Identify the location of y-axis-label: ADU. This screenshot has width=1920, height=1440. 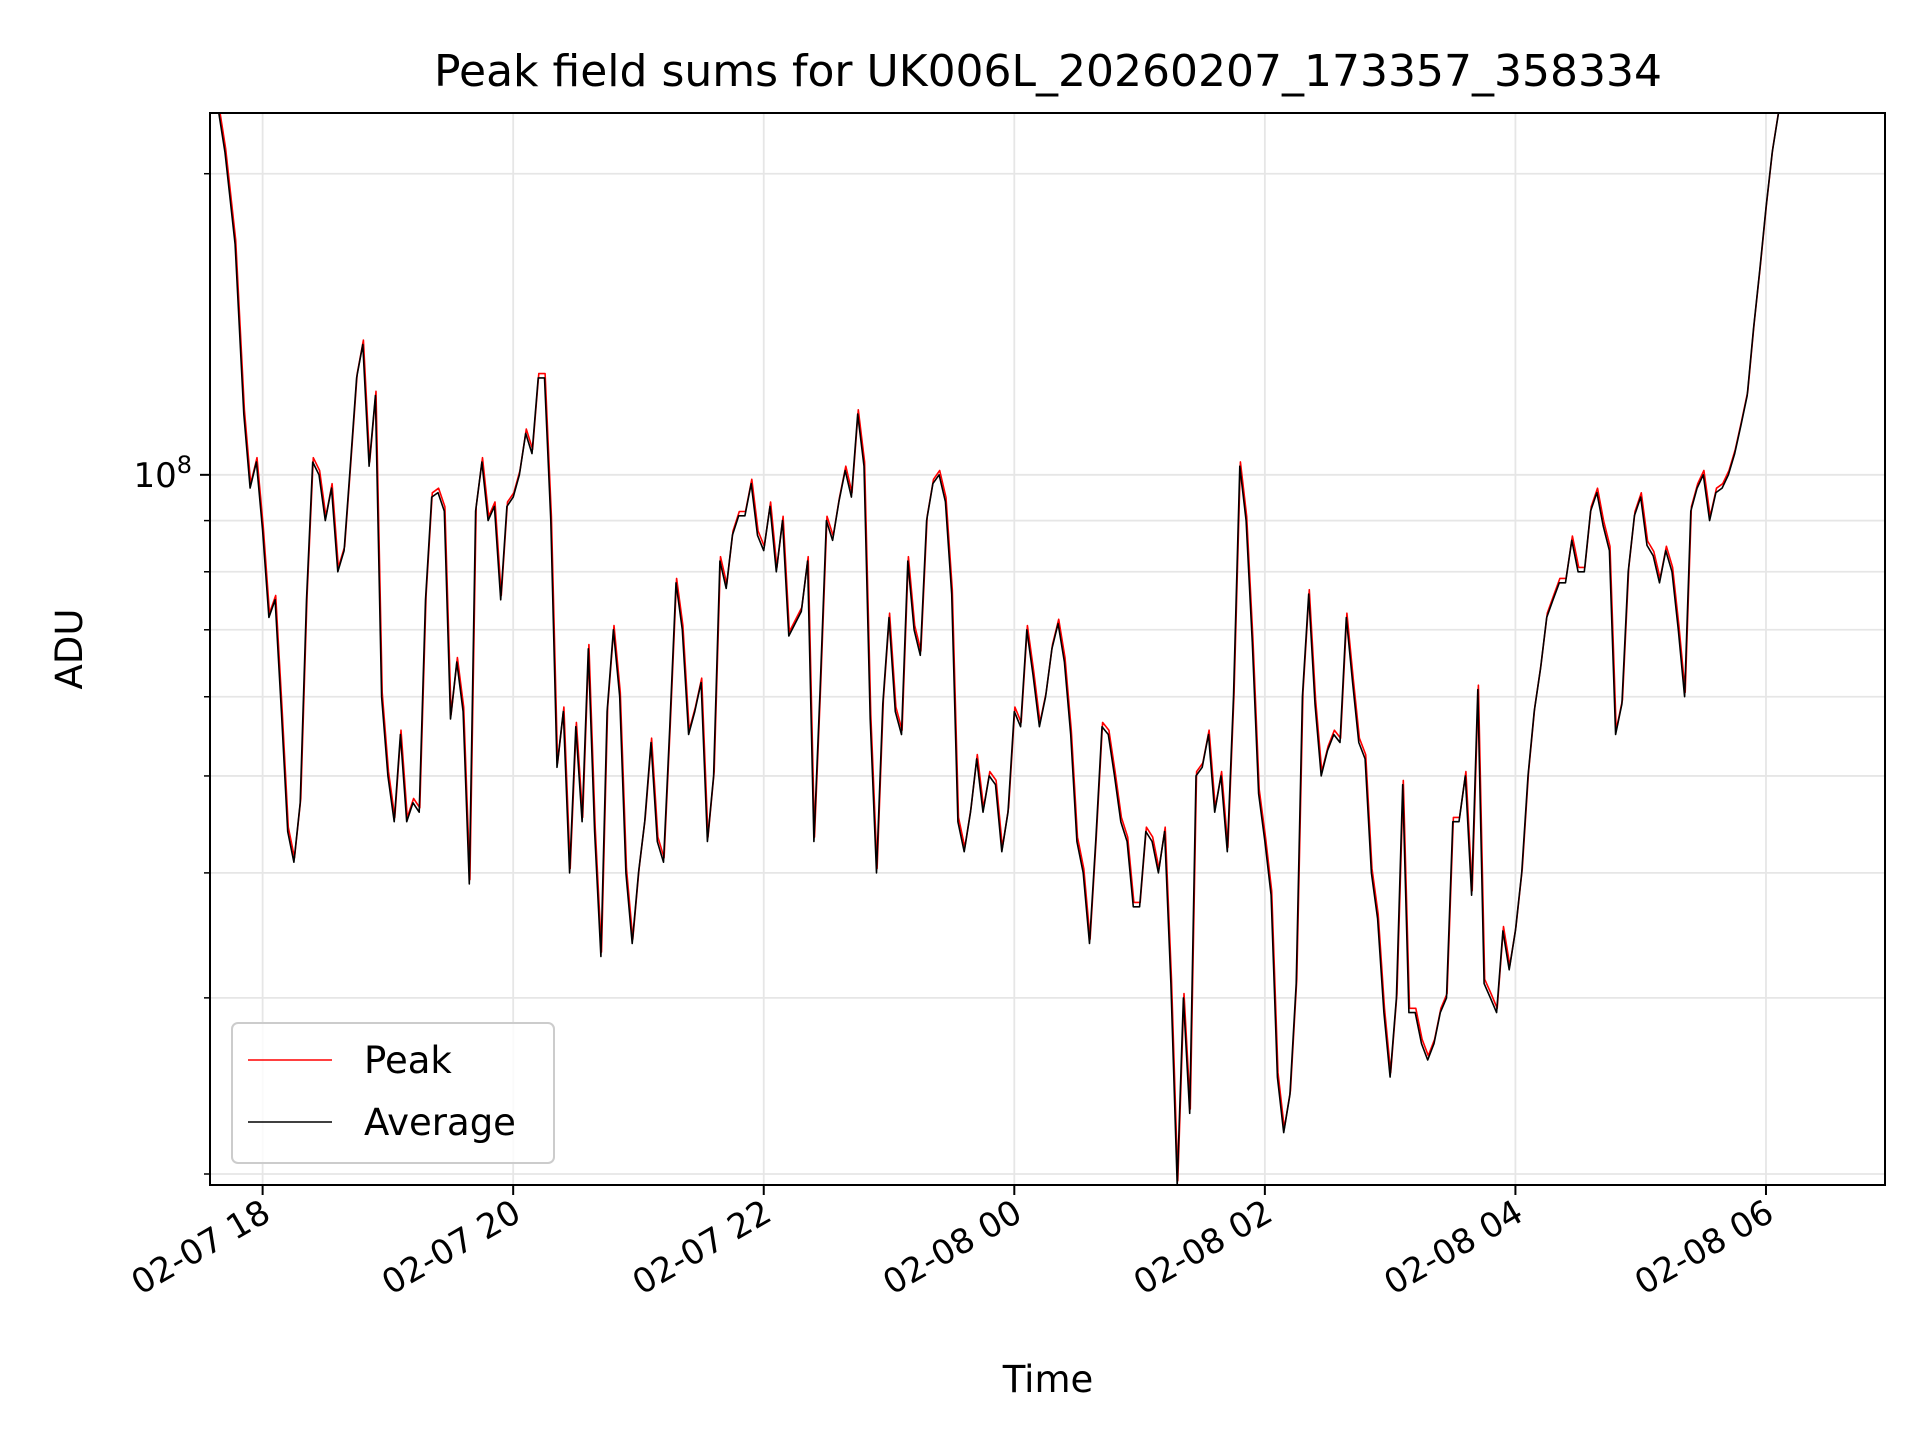
(69, 649).